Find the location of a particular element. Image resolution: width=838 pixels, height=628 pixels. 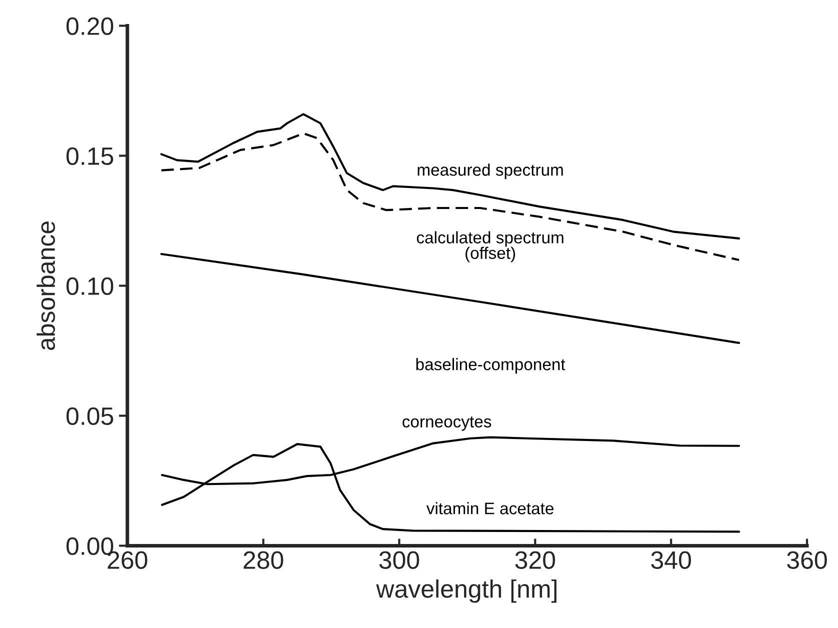

y-tick-label: 0.10 is located at coordinates (90, 286).